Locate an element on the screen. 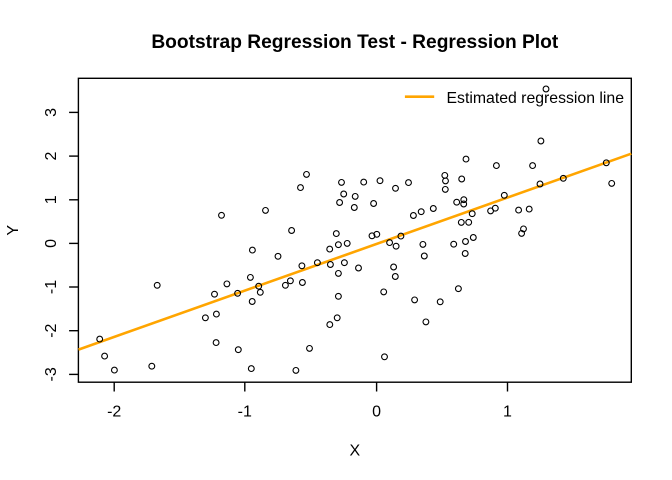 The image size is (672, 480). svg-text: 2 is located at coordinates (51, 156).